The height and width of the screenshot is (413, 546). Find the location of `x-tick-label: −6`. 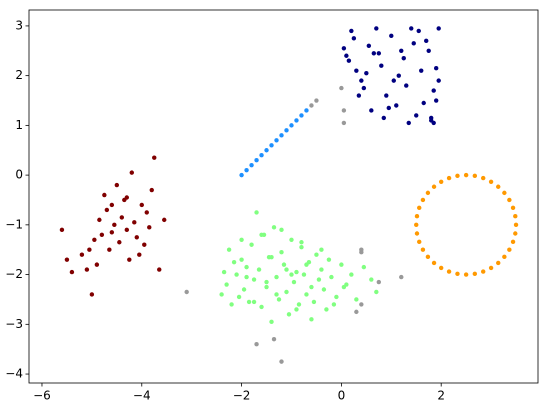

x-tick-label: −6 is located at coordinates (42, 396).